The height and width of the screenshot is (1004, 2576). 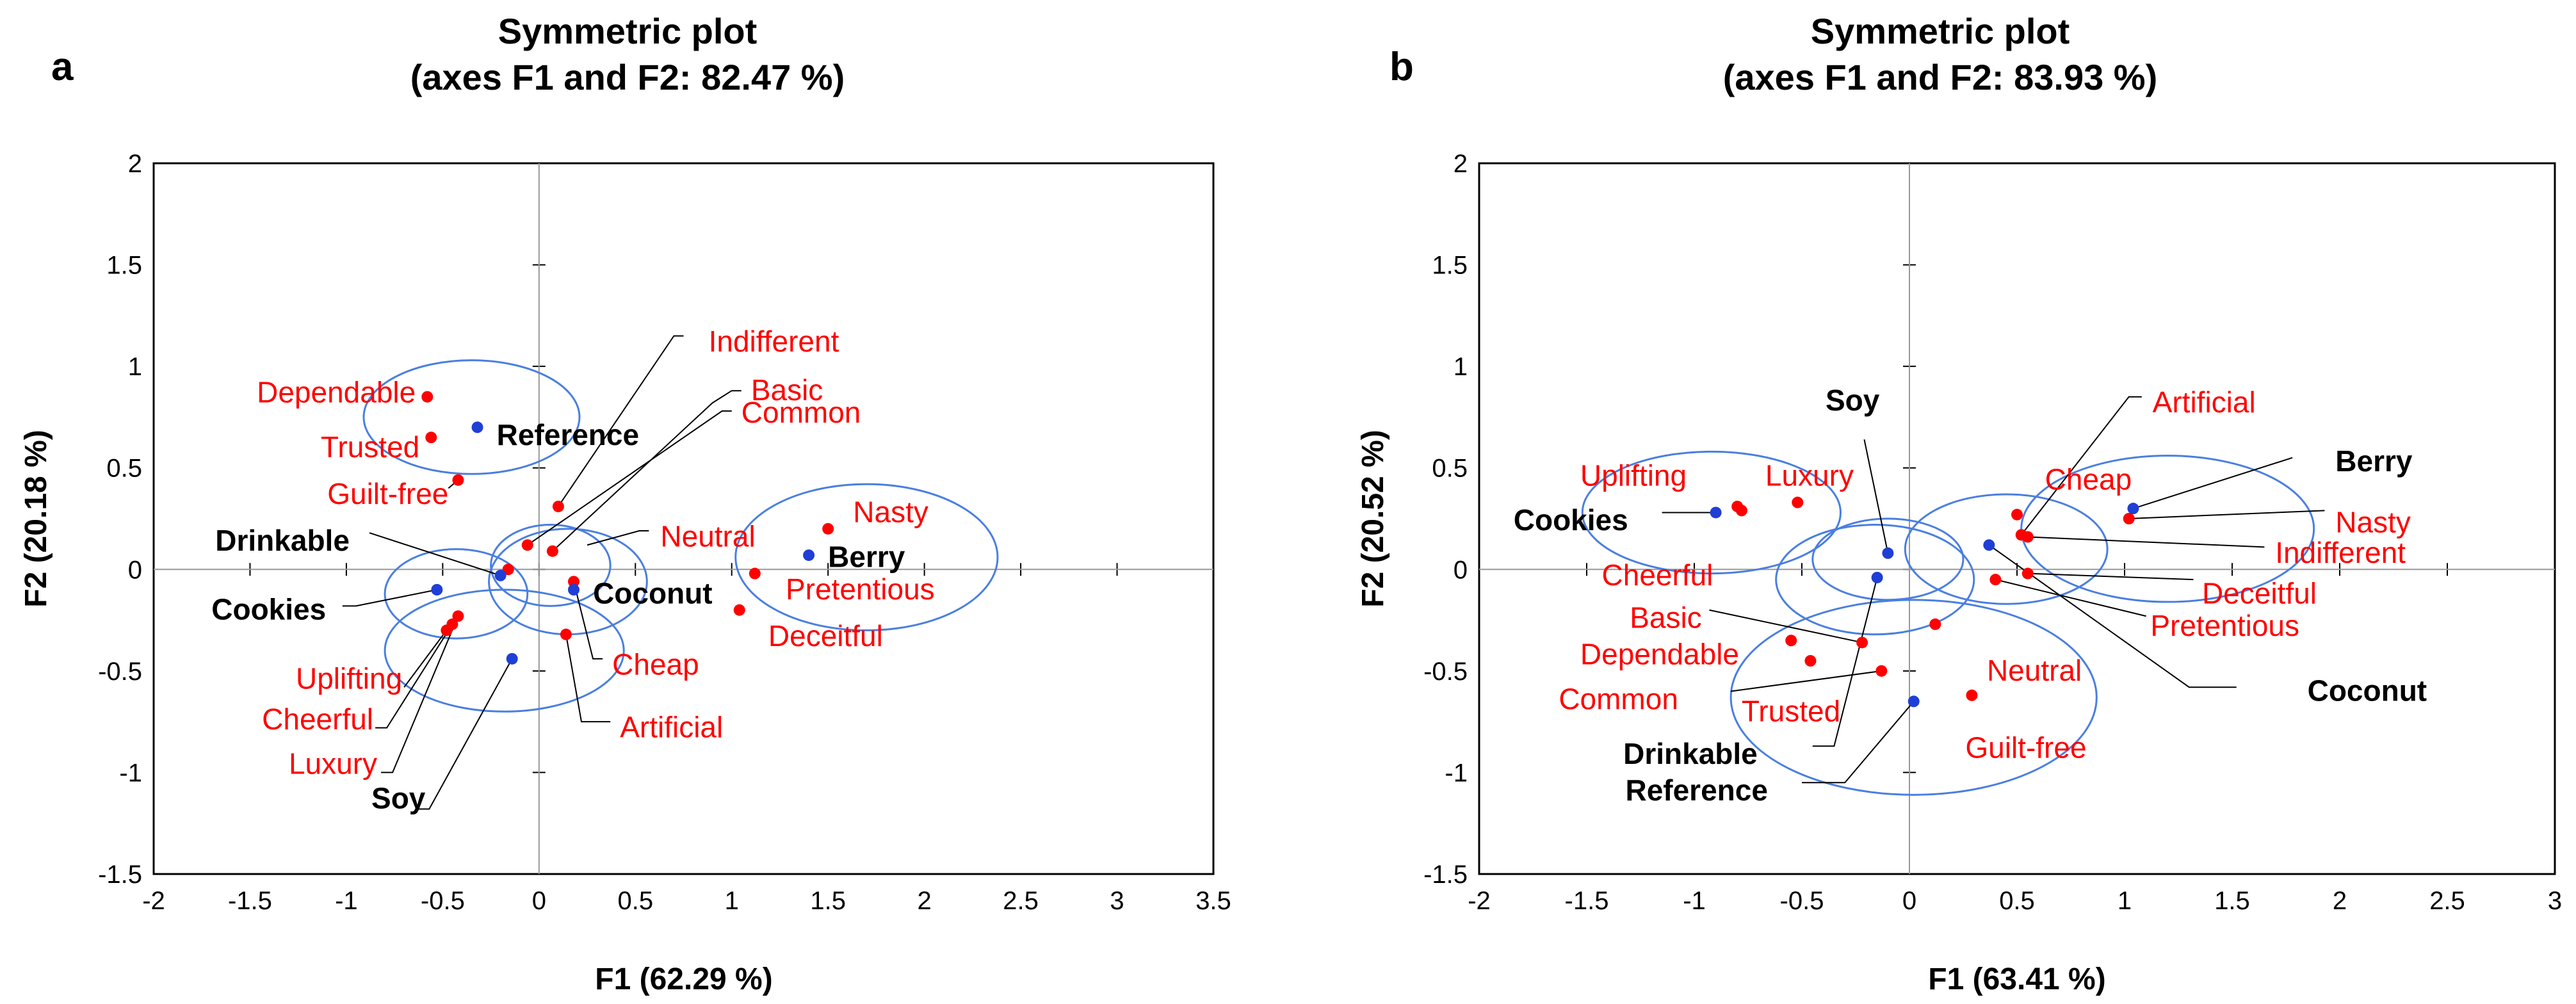 I want to click on panel-b-y-tick-label: 2, so click(x=1461, y=164).